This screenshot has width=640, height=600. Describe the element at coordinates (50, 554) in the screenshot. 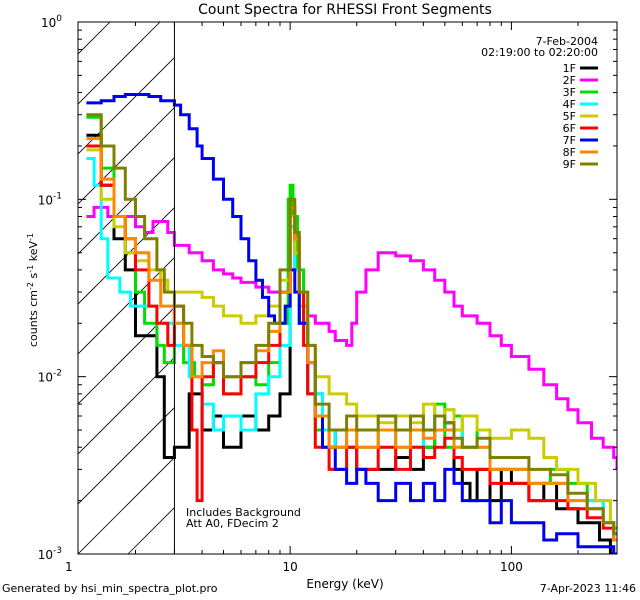

I see `y-tick-label: 10⁻³` at that location.